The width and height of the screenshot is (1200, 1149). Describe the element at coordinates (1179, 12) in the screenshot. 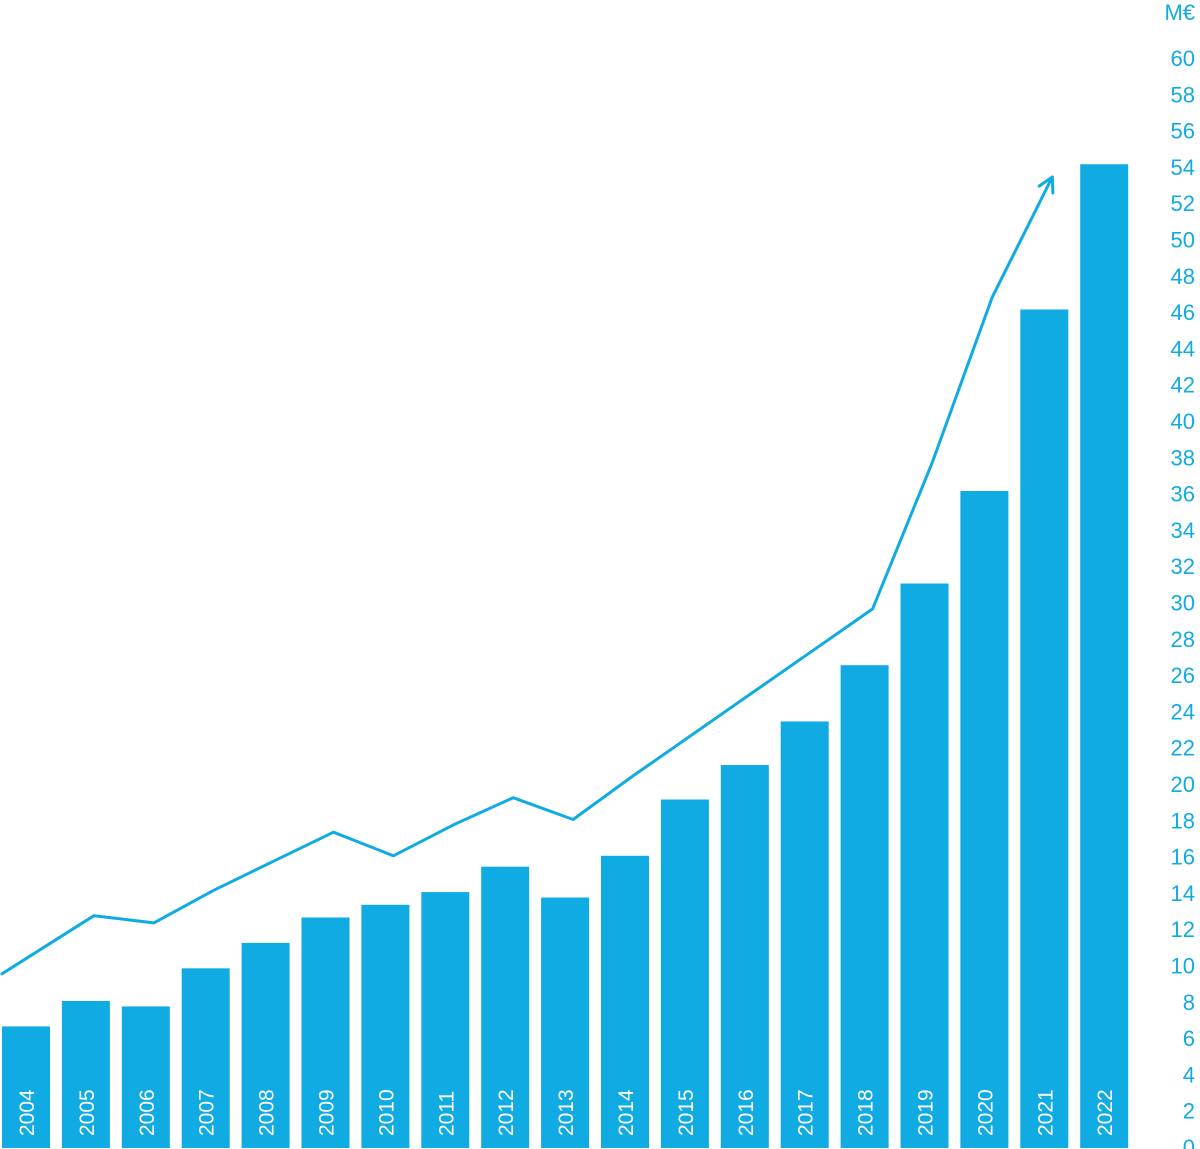

I see `y-axis-unit: M€` at that location.